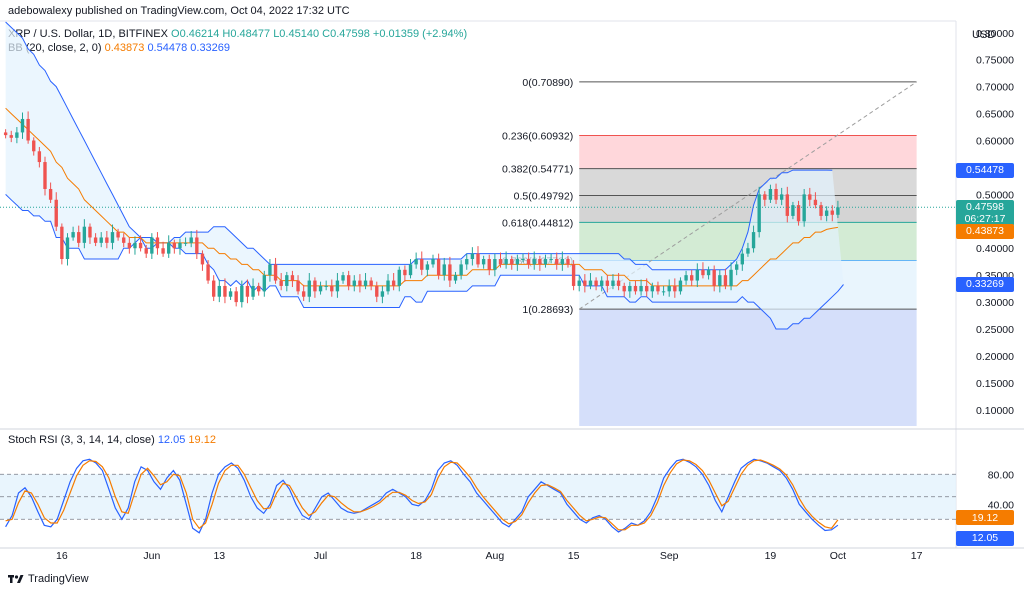 The height and width of the screenshot is (594, 1024). I want to click on time-axis-tick: Aug, so click(495, 556).